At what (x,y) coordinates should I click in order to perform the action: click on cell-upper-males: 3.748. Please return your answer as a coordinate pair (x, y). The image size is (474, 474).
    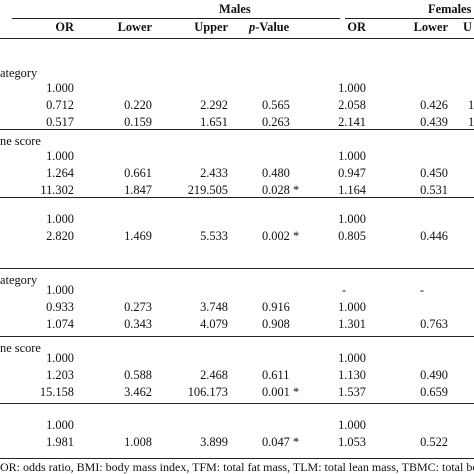
    Looking at the image, I should click on (214, 307).